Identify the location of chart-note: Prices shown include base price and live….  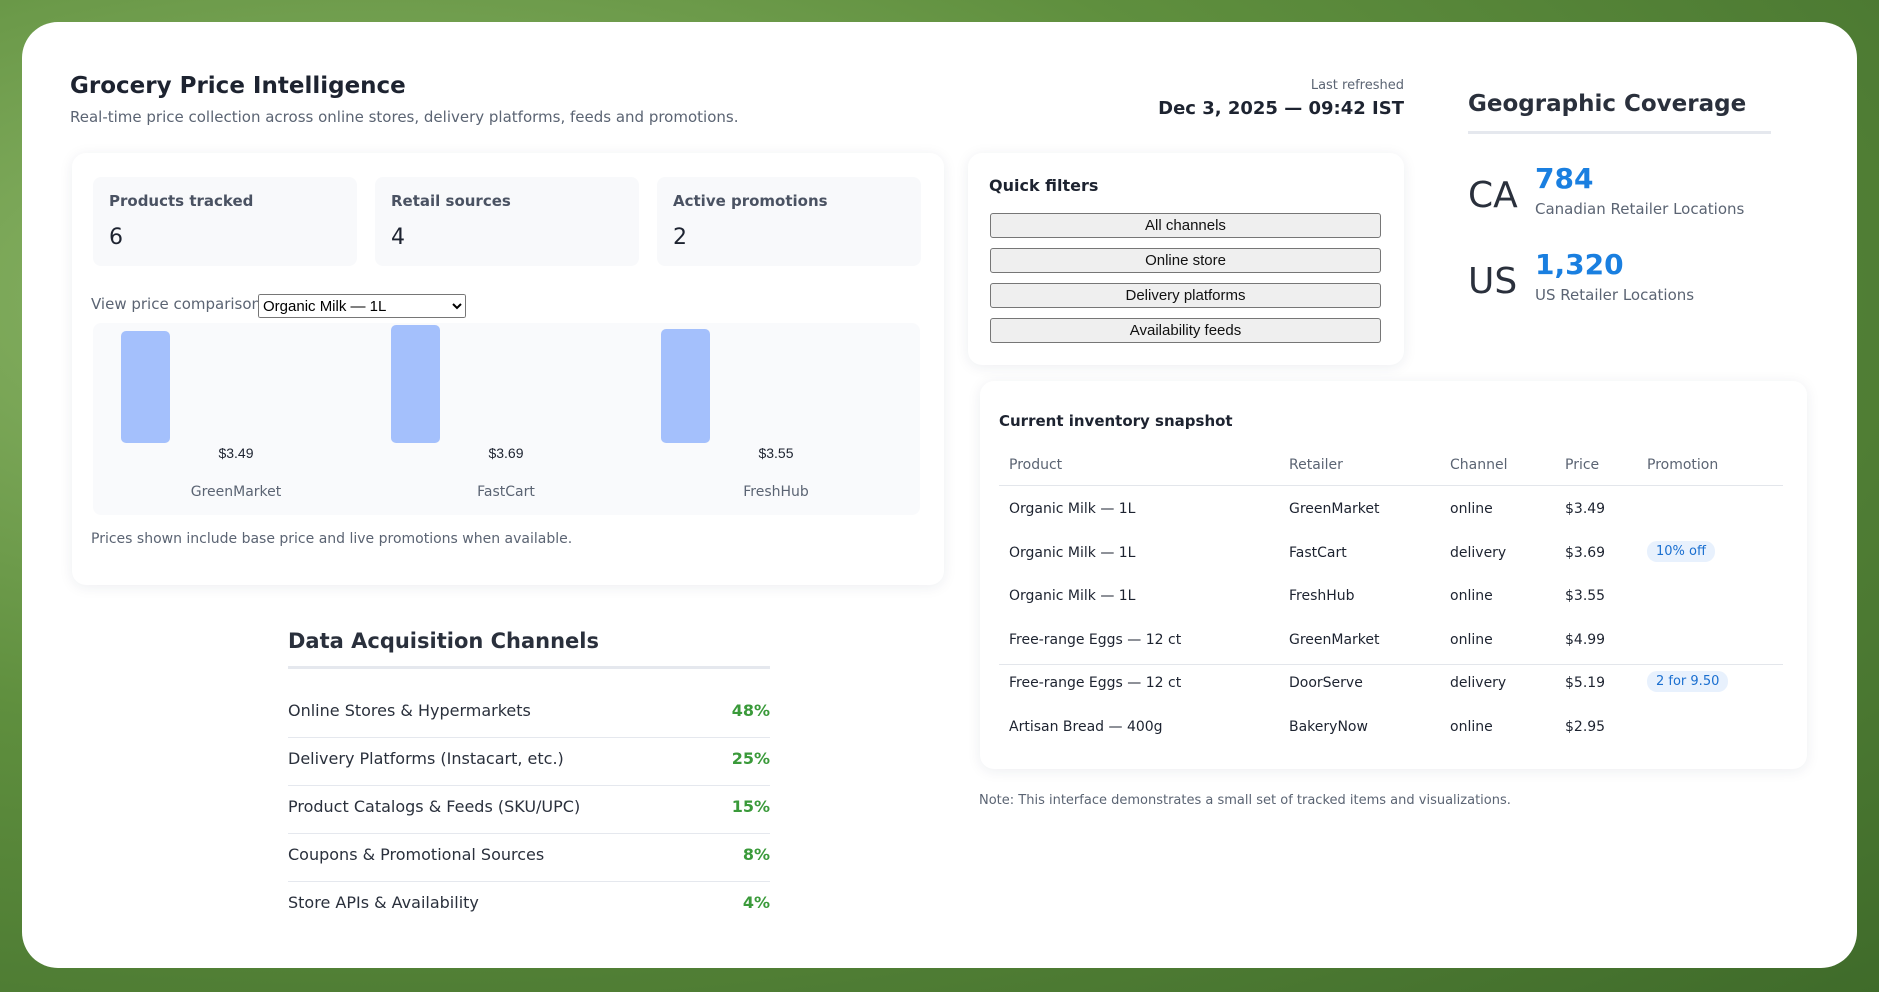
(332, 539).